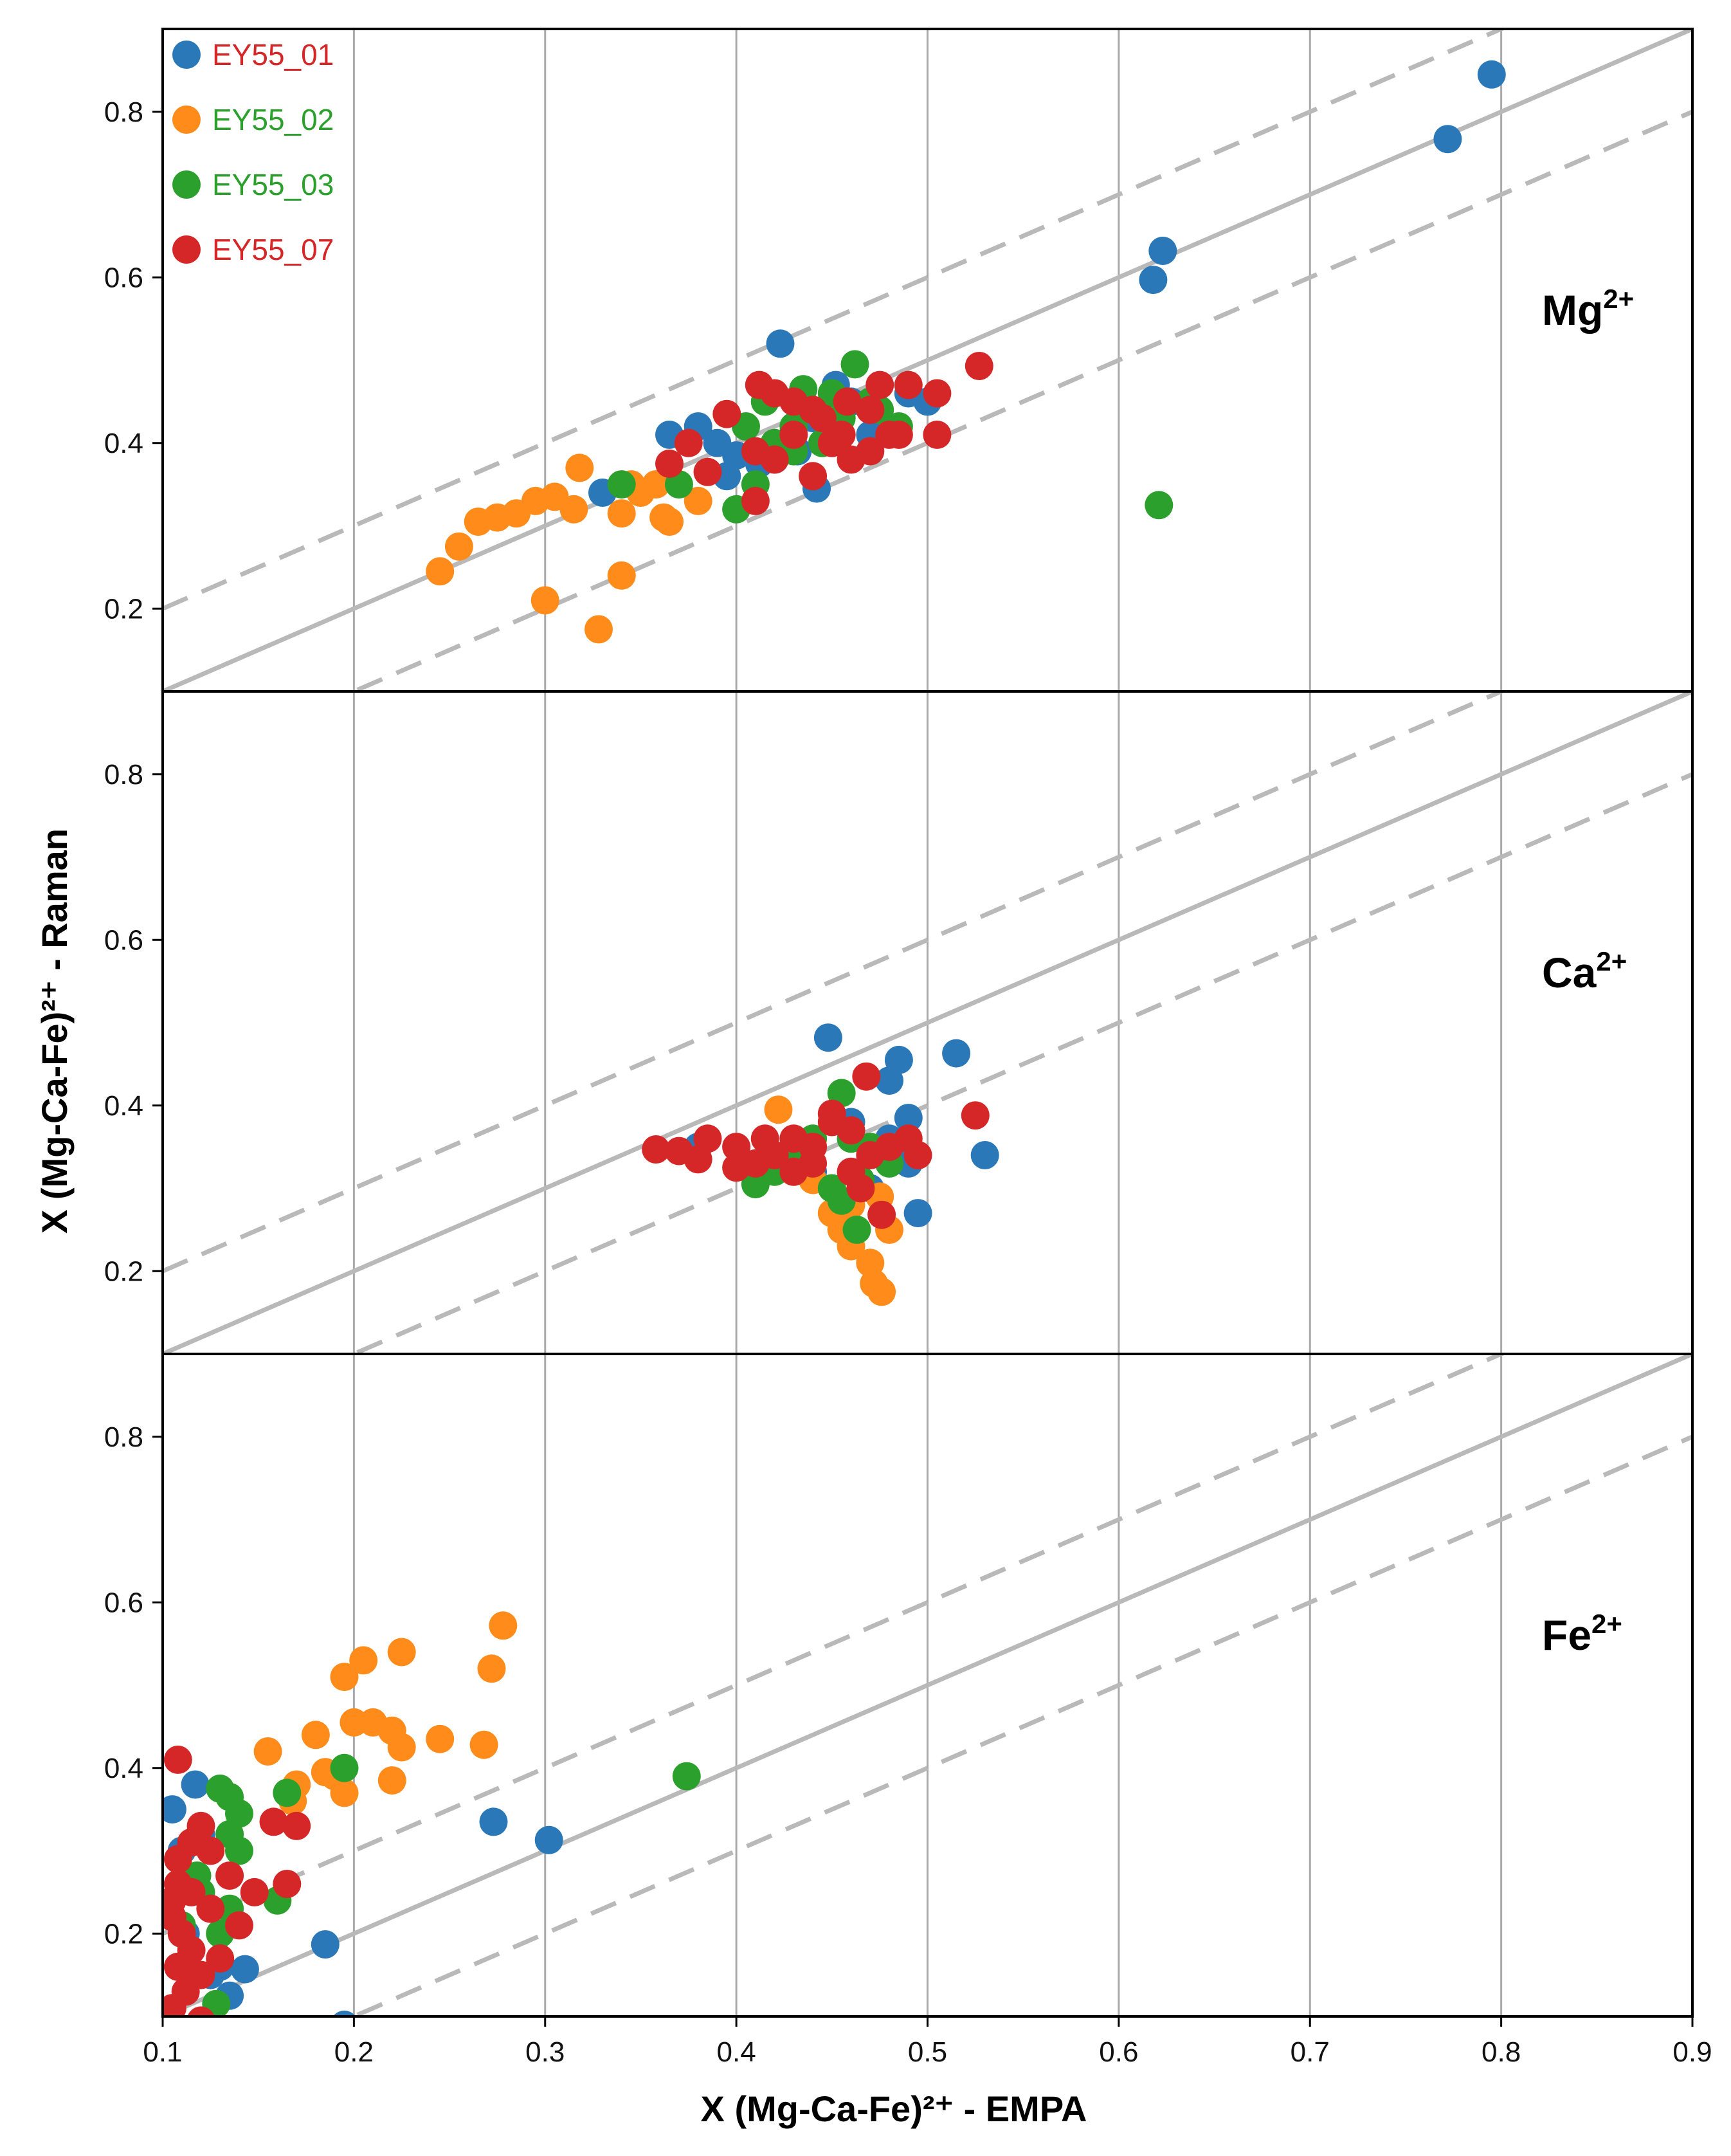 The height and width of the screenshot is (2156, 1731). I want to click on x-tick-label: 0.3, so click(545, 2052).